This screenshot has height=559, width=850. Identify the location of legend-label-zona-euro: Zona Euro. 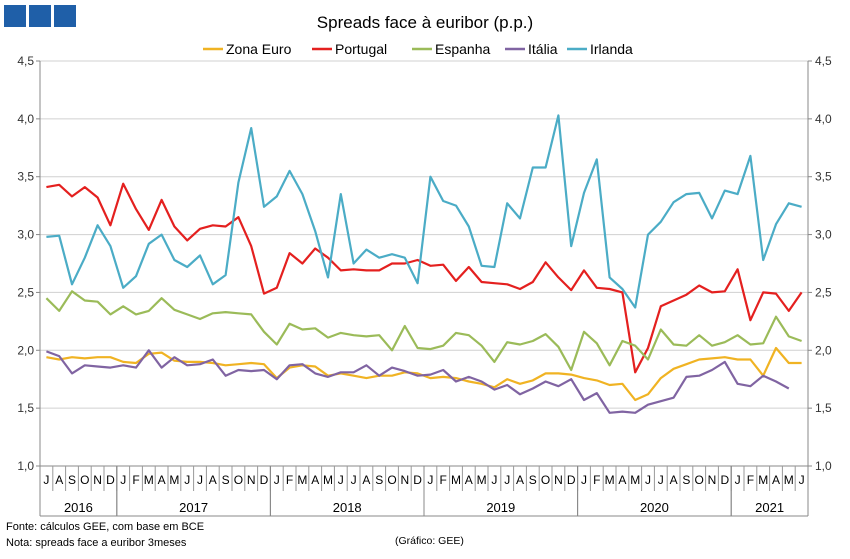
(259, 49).